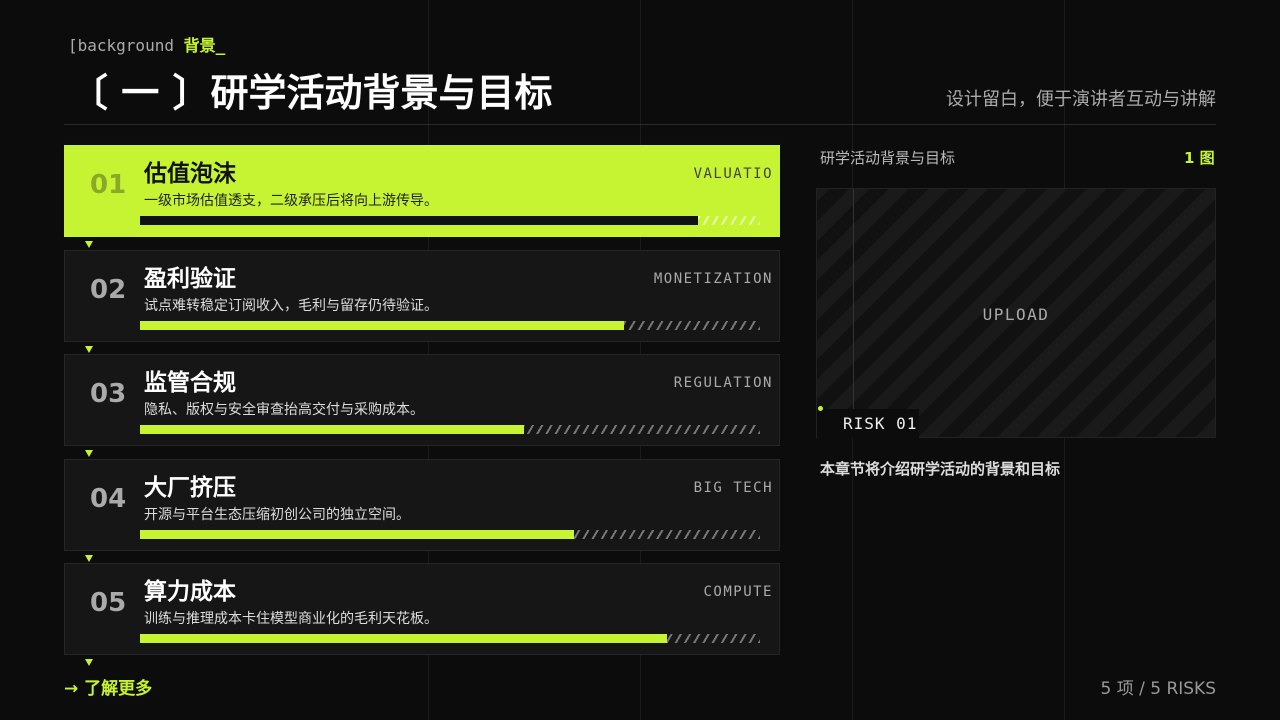  What do you see at coordinates (713, 279) in the screenshot?
I see `item-tag: MONETIZATION` at bounding box center [713, 279].